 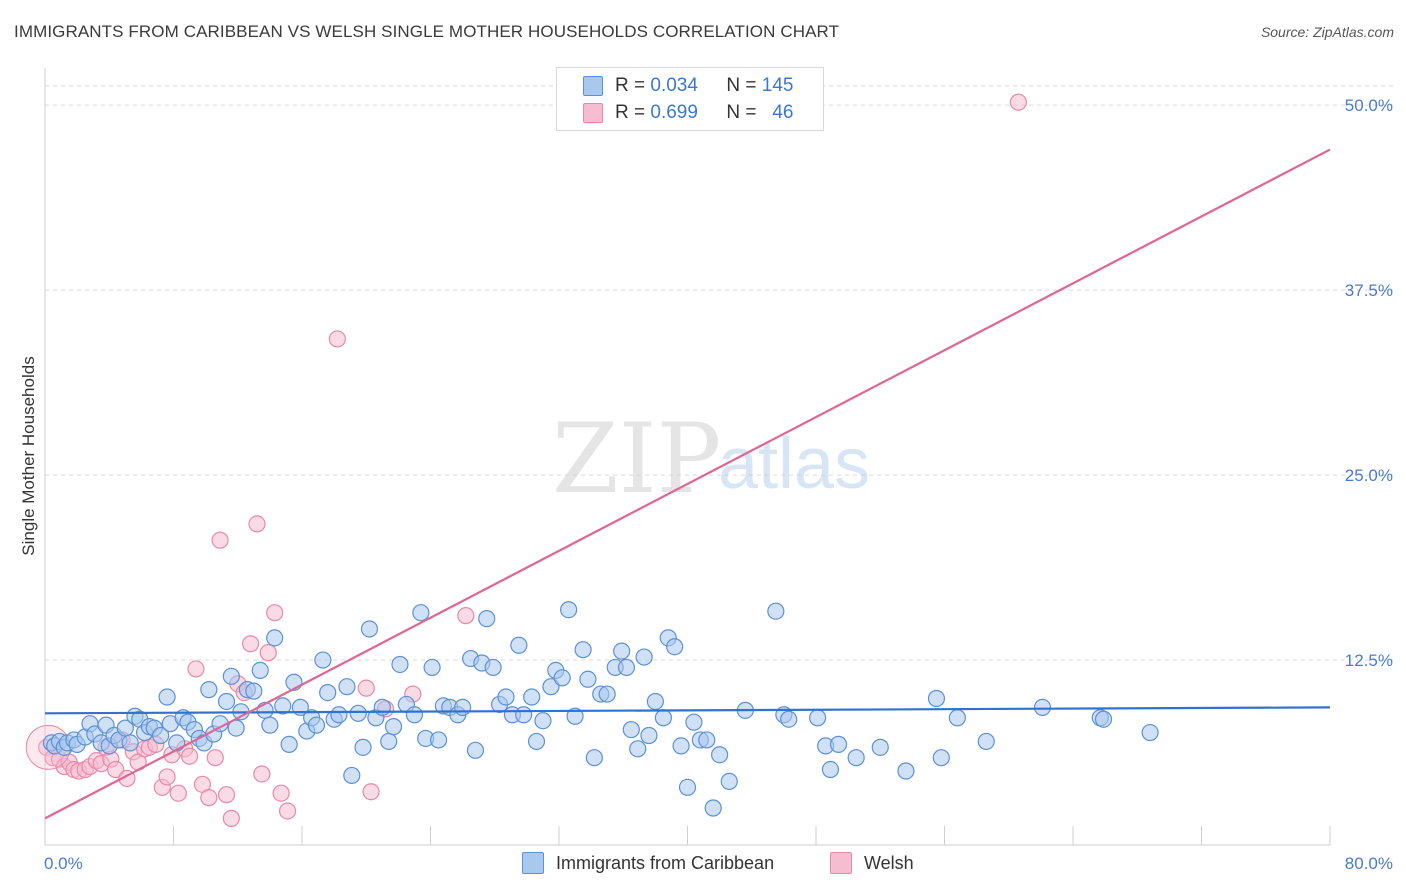 What do you see at coordinates (794, 464) in the screenshot?
I see `watermark-atlas: atlas` at bounding box center [794, 464].